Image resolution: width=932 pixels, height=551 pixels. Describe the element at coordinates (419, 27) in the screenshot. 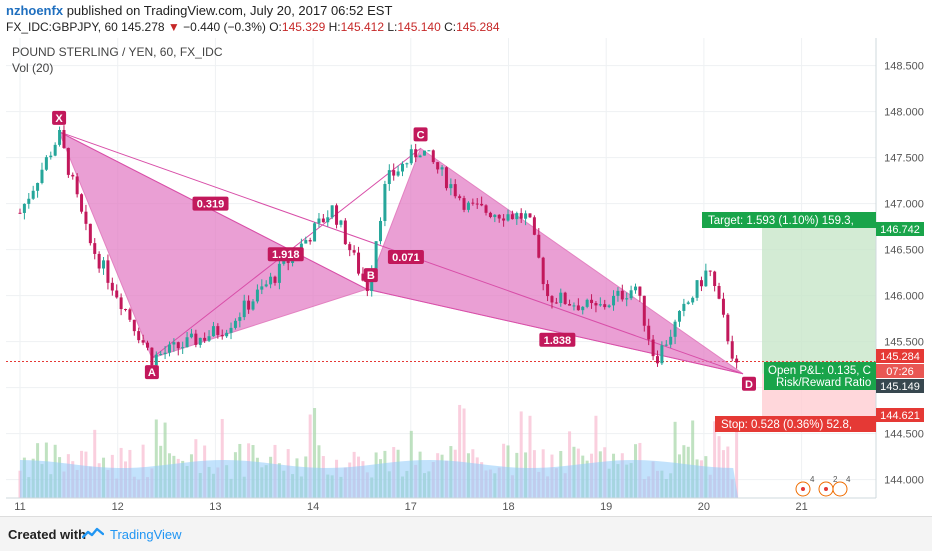

I see `low-value: 145.140` at that location.